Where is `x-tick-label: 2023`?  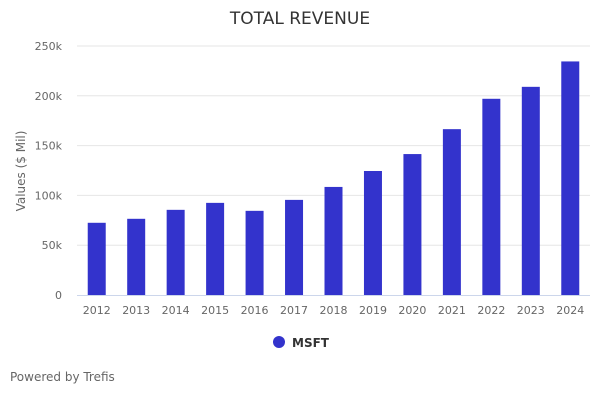 x-tick-label: 2023 is located at coordinates (531, 310).